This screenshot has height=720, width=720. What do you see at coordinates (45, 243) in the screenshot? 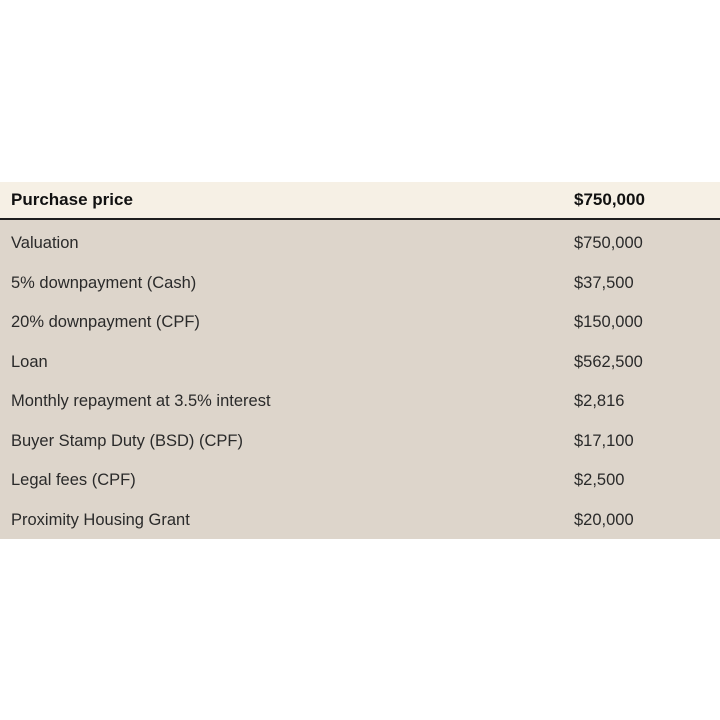
I see `row-label: Valuation` at bounding box center [45, 243].